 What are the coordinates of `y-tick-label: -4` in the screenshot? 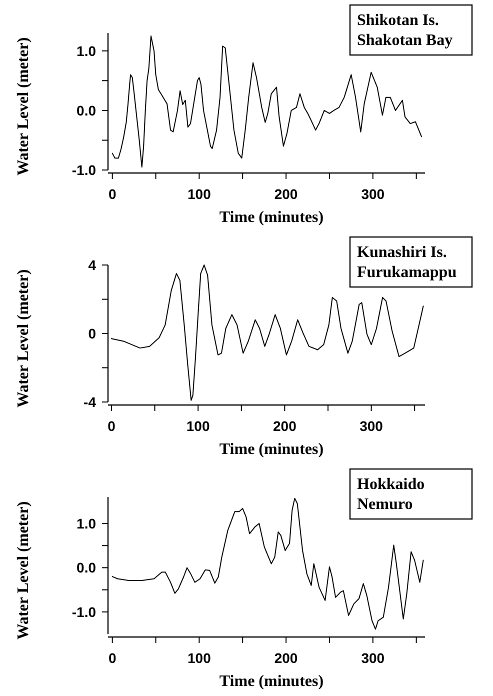 It's located at (90, 402).